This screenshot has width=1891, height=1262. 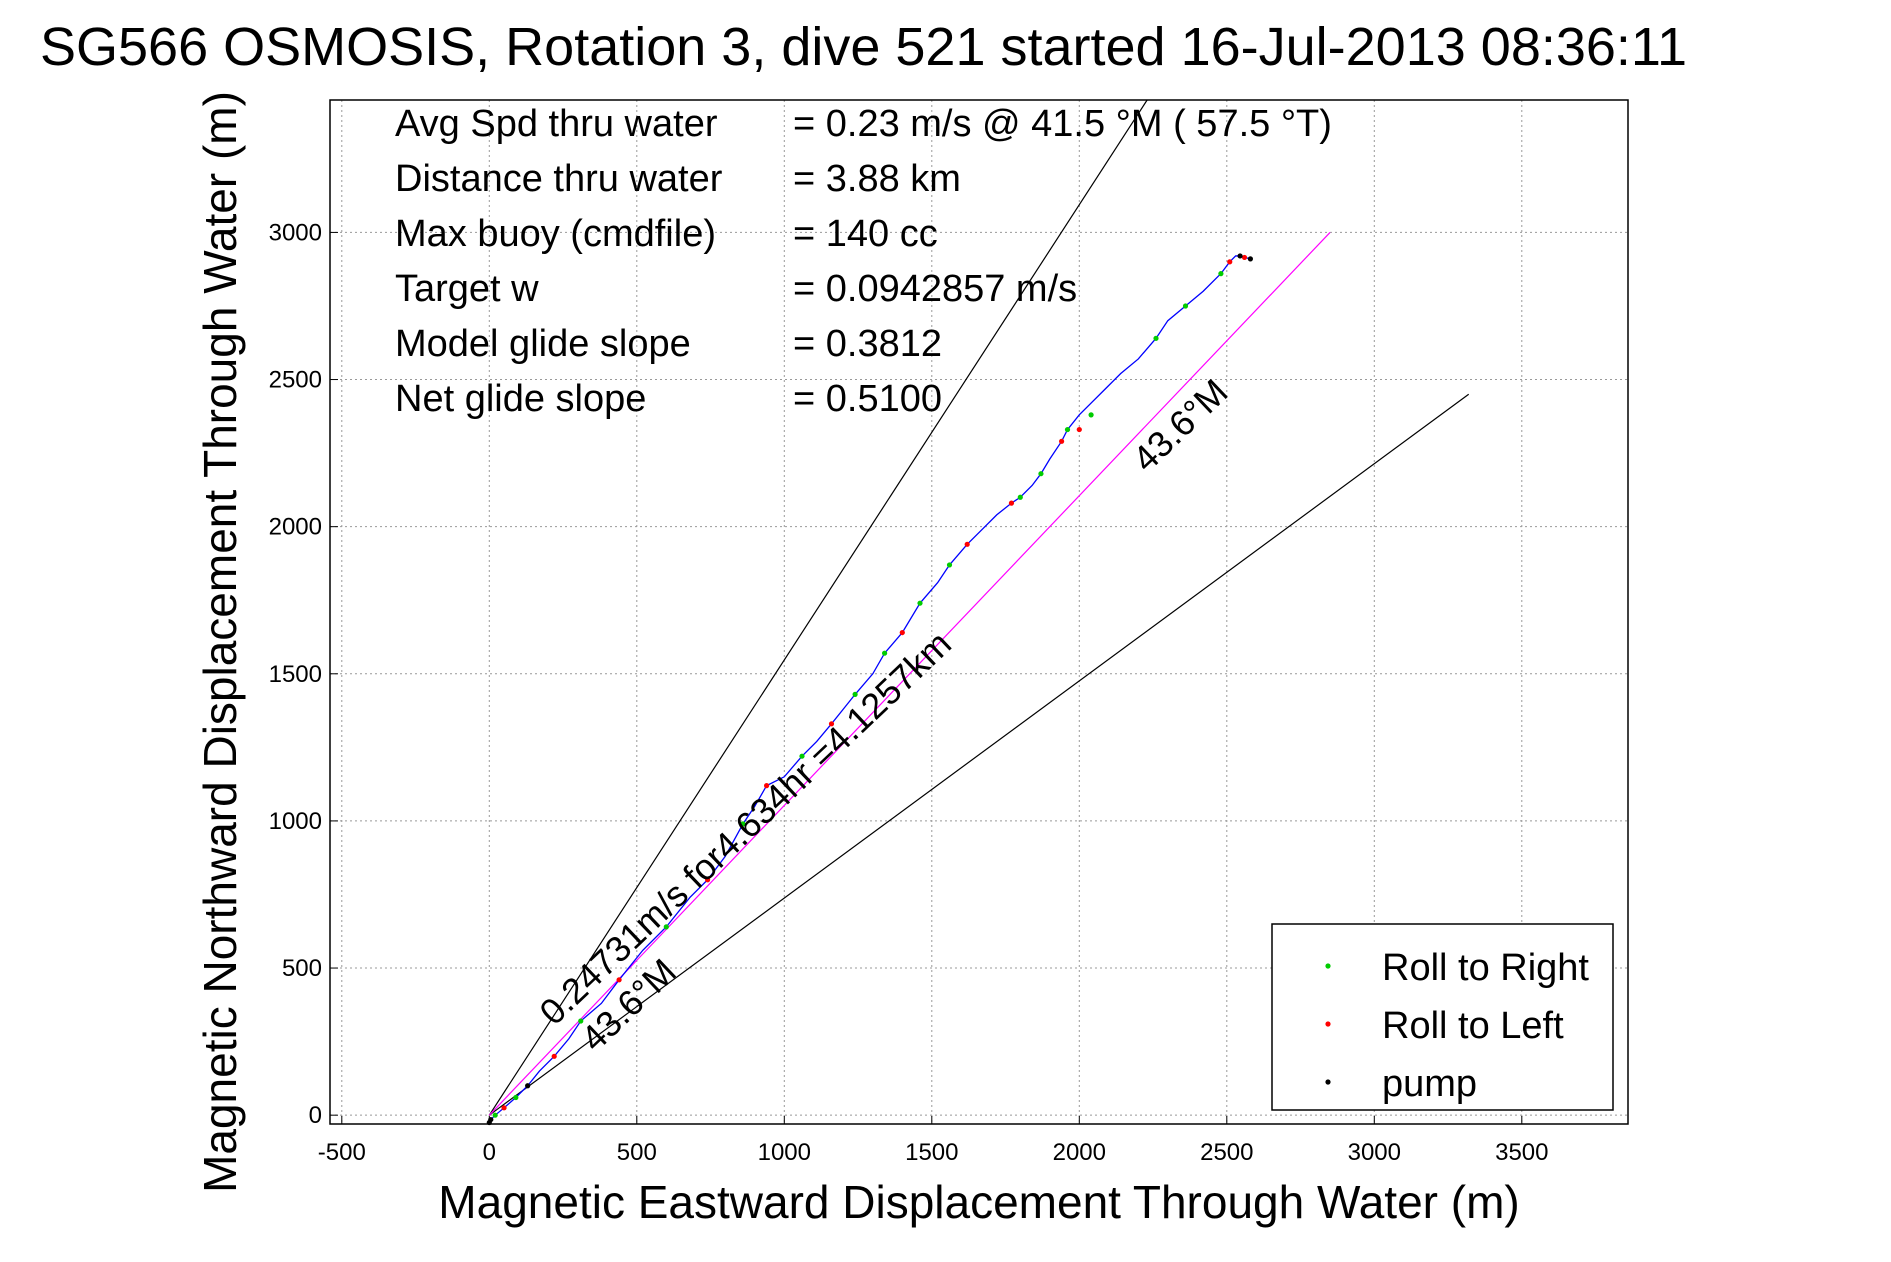 I want to click on stat-label: Max buoy (cmdfile), so click(x=555, y=234).